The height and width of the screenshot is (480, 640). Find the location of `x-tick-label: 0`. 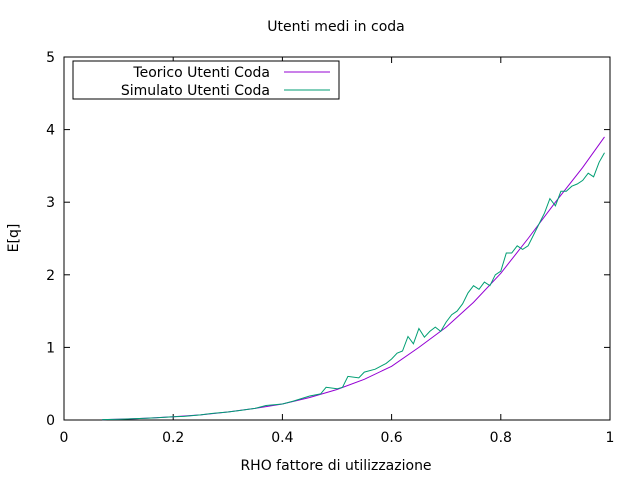

x-tick-label: 0 is located at coordinates (64, 438).